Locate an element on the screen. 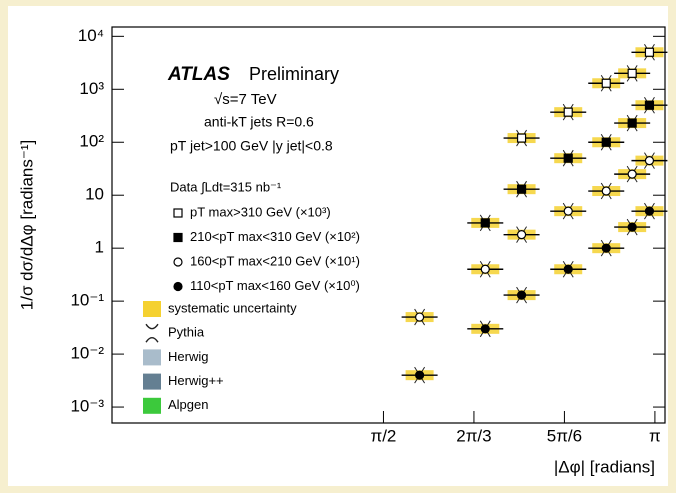 This screenshot has height=493, width=676. x-tick-label: π/2 is located at coordinates (383, 435).